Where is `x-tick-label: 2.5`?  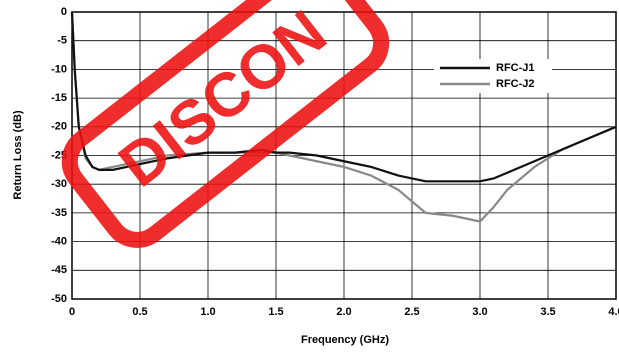 x-tick-label: 2.5 is located at coordinates (411, 312).